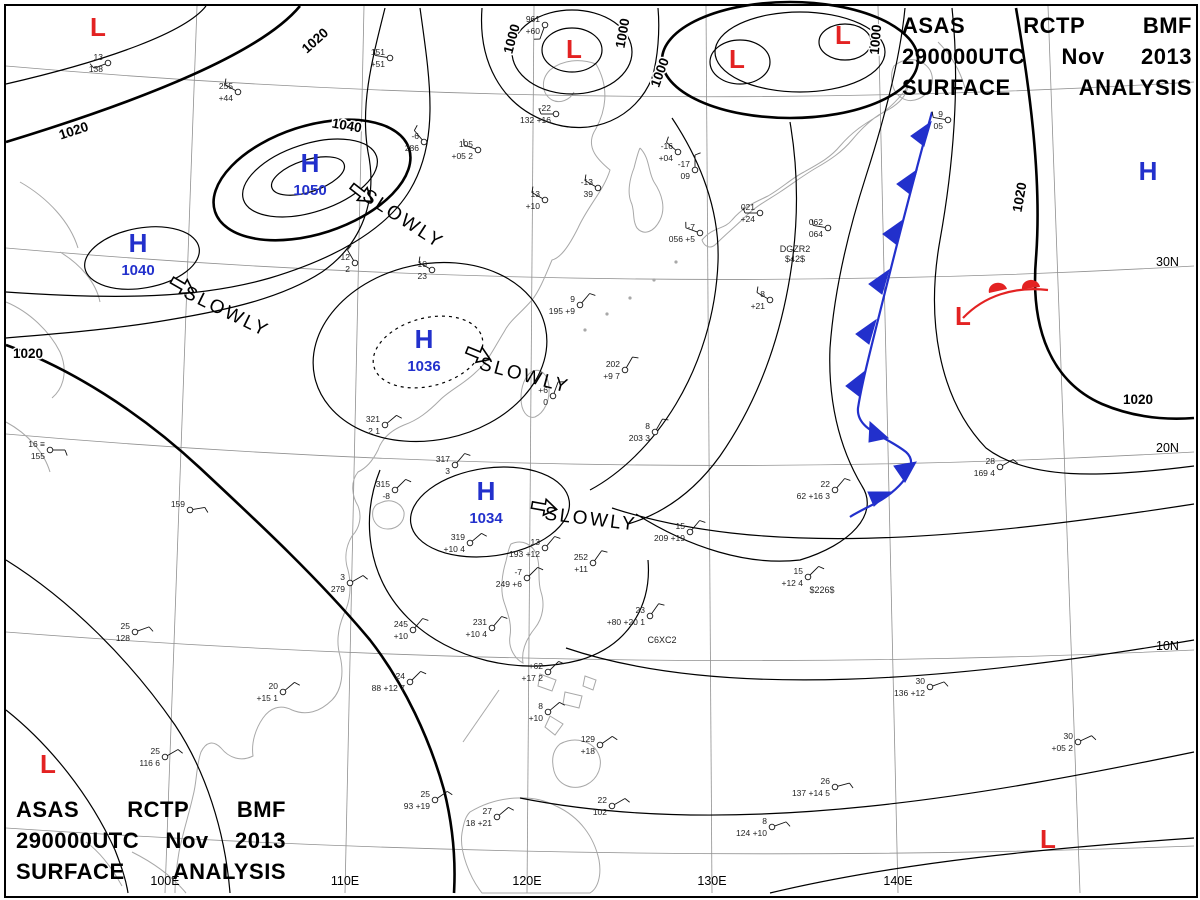 The image size is (1200, 900). What do you see at coordinates (545, 108) in the screenshot?
I see `svg-text: -22` at bounding box center [545, 108].